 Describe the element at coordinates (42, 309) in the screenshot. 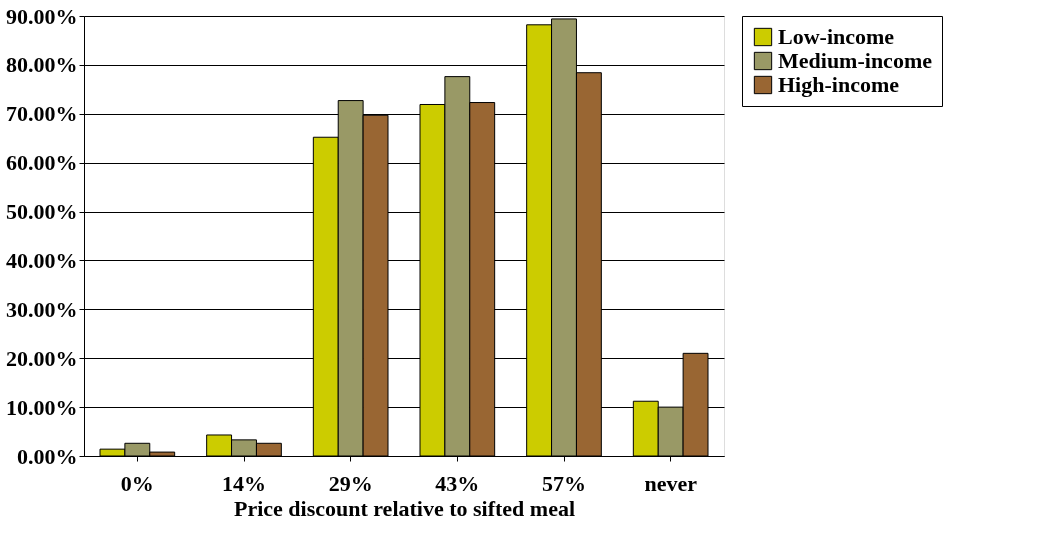

I see `y-tick-label: 30.00%` at that location.